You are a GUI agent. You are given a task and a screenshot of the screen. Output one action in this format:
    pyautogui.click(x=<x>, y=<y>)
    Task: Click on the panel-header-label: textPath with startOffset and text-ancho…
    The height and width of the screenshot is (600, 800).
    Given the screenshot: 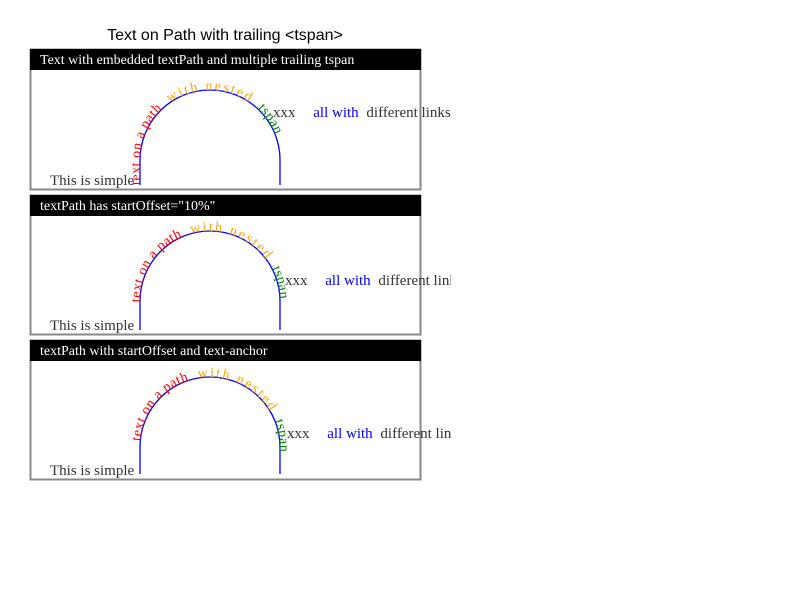 What is the action you would take?
    pyautogui.click(x=154, y=351)
    